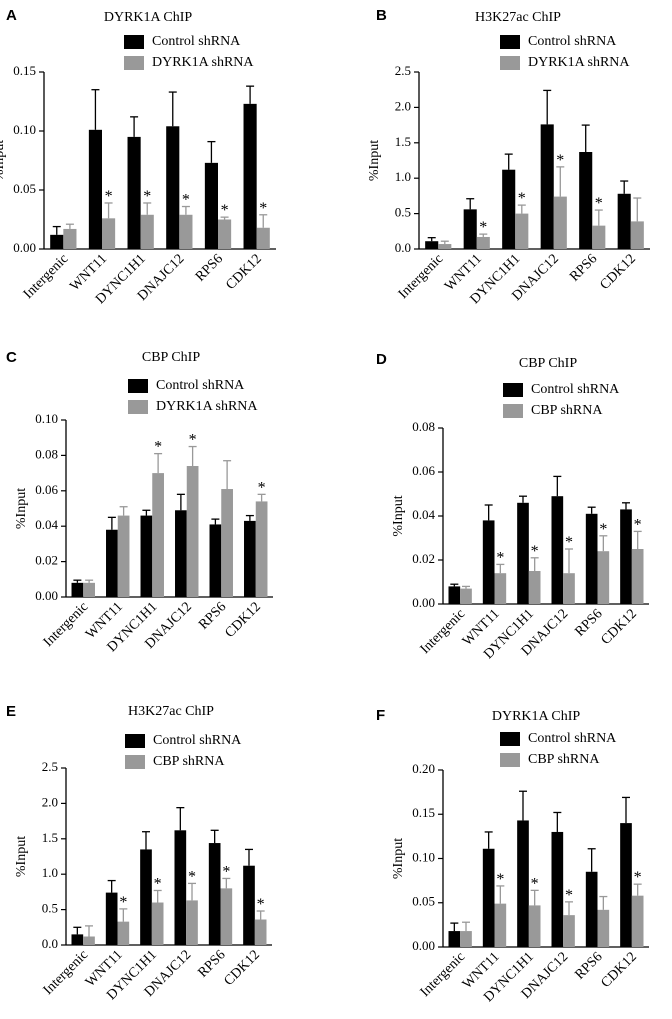 Image resolution: width=672 pixels, height=1019 pixels. I want to click on panel-d-title: CBP ChIP, so click(548, 363).